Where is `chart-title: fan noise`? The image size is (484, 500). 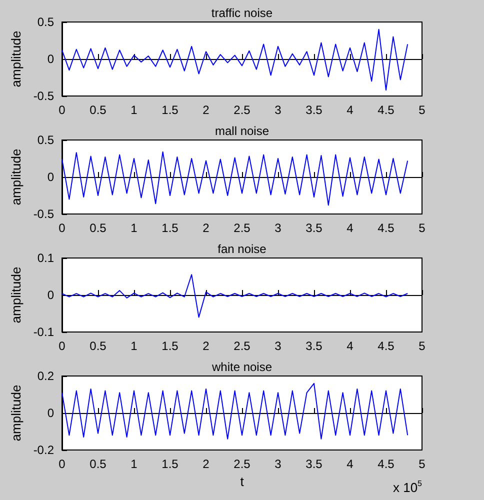 chart-title: fan noise is located at coordinates (242, 249).